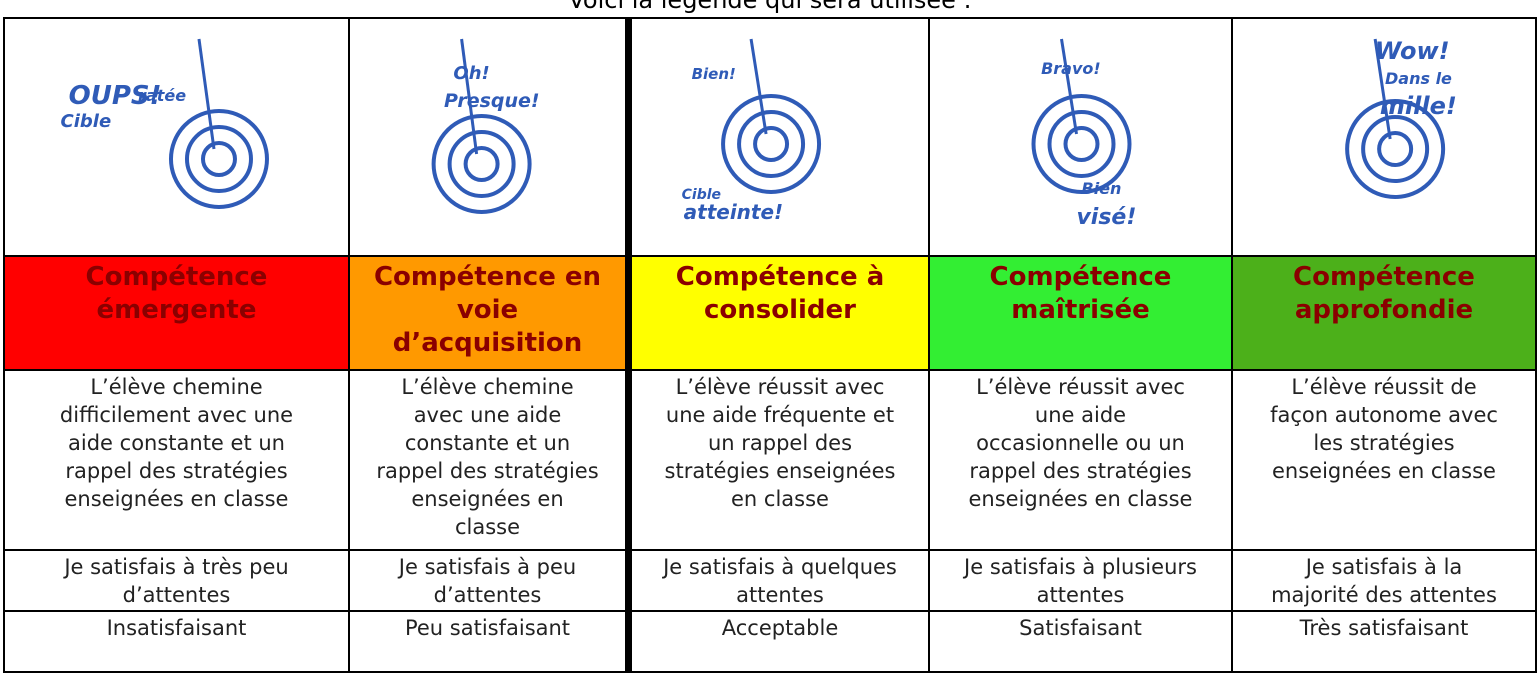 The image size is (1540, 673). I want to click on text-line: aide constante et un, so click(176, 443).